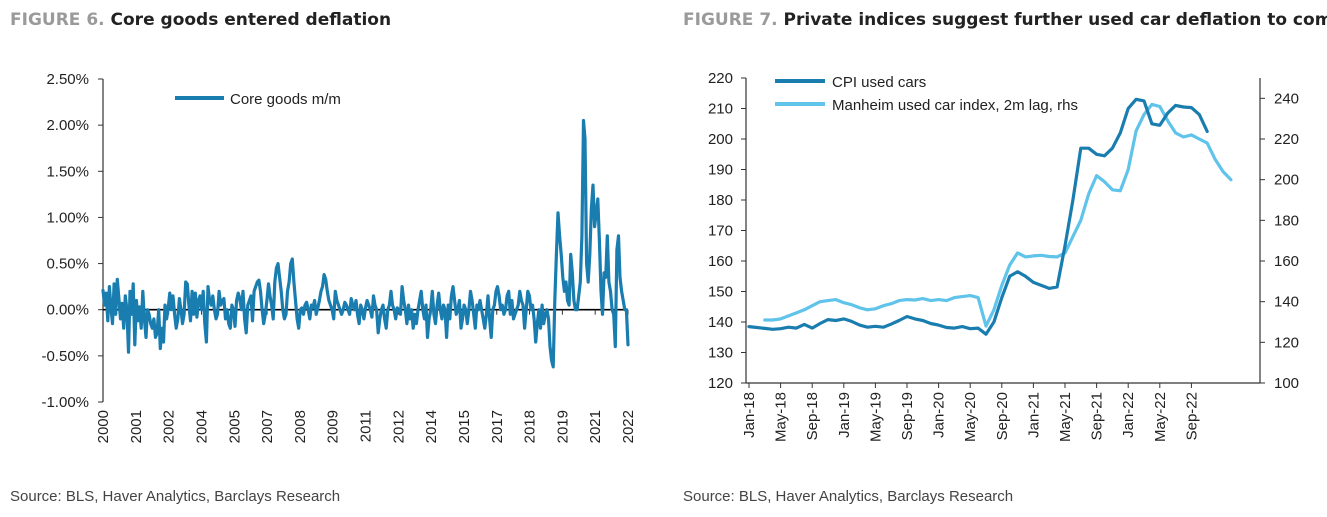  I want to click on x-tick-label: 2007, so click(267, 426).